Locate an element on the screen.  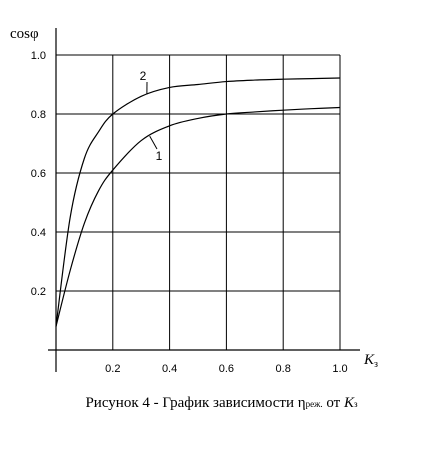
x-tick-label: 0.6 is located at coordinates (226, 369).